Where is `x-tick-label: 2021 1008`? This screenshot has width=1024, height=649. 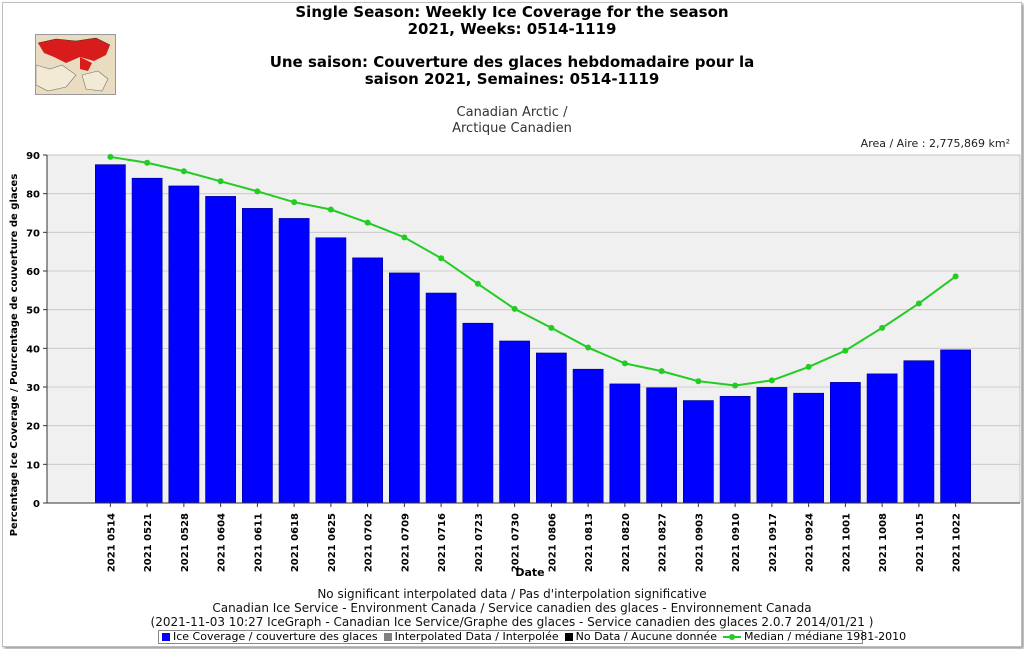
x-tick-label: 2021 1008 is located at coordinates (883, 542).